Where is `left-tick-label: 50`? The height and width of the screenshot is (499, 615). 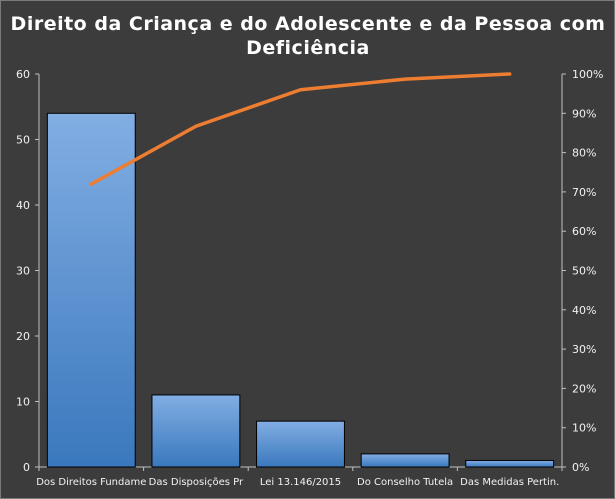
left-tick-label: 50 is located at coordinates (23, 140).